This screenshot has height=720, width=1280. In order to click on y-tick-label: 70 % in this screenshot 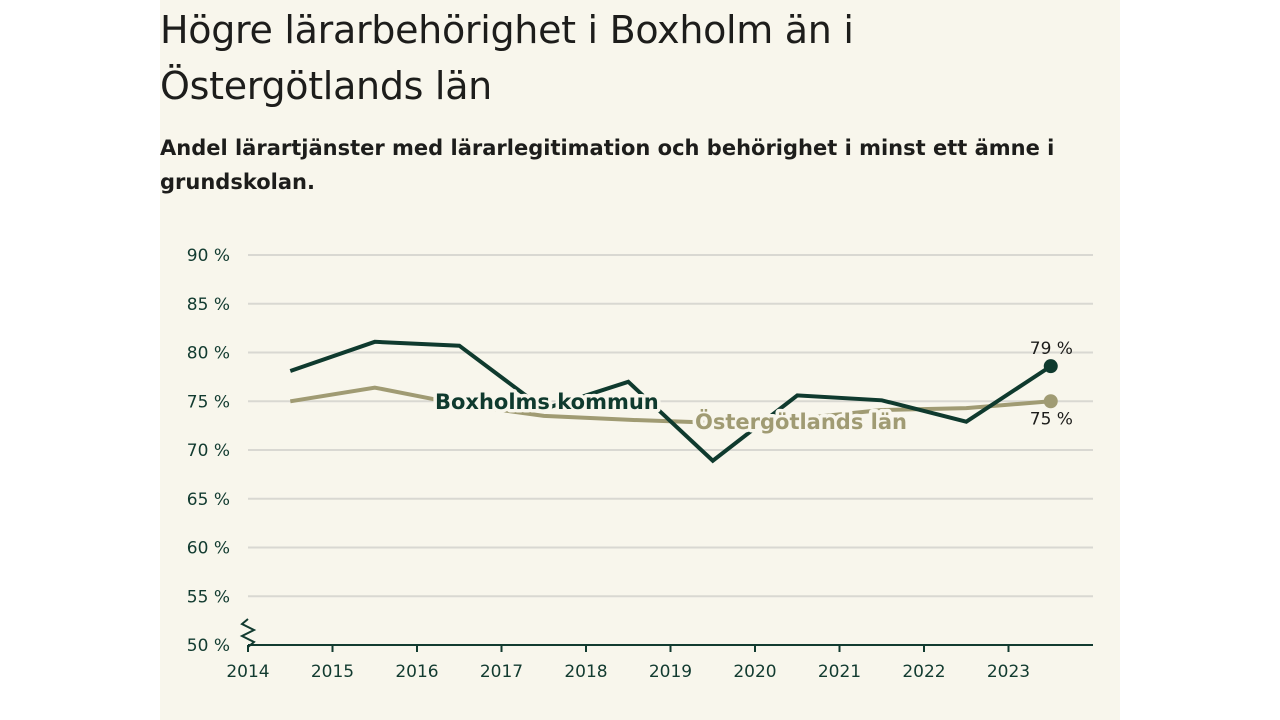, I will do `click(208, 451)`.